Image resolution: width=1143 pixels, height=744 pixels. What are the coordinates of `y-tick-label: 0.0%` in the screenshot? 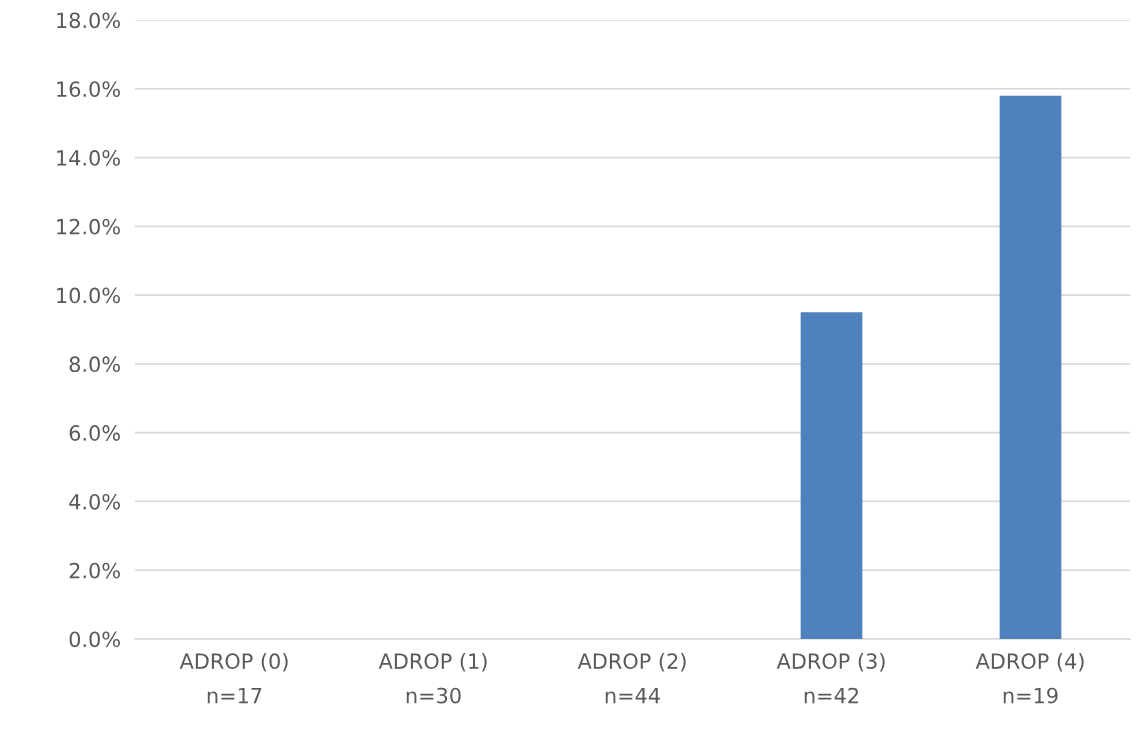 It's located at (94, 639).